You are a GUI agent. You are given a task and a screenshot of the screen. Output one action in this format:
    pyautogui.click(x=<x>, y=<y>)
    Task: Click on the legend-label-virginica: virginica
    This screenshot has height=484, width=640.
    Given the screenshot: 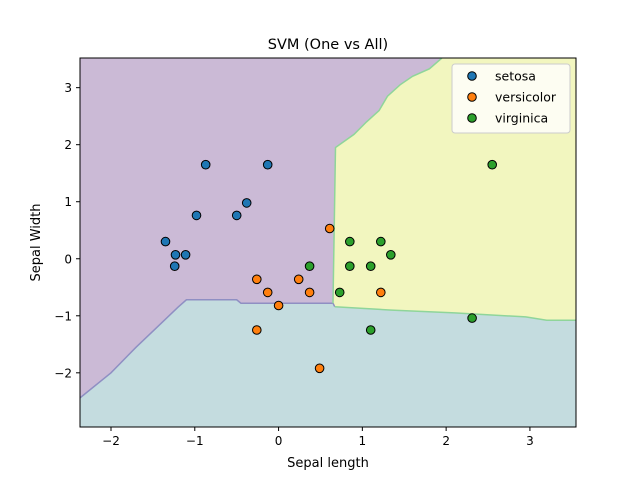 What is the action you would take?
    pyautogui.click(x=521, y=118)
    